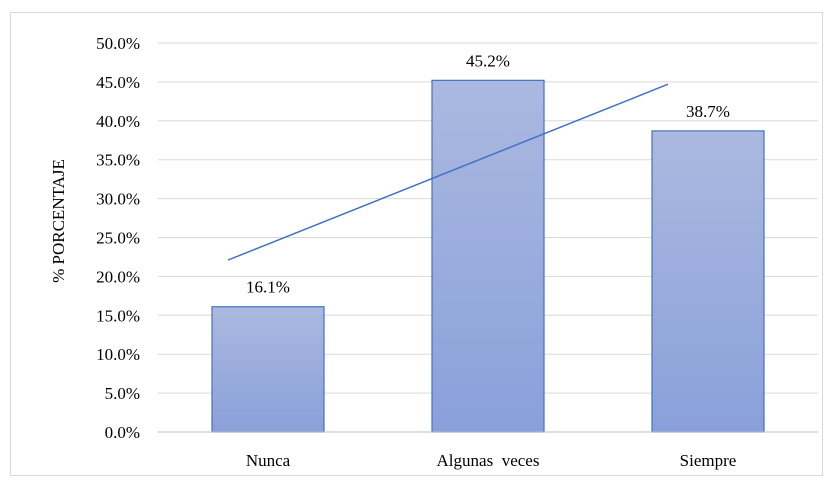  What do you see at coordinates (118, 160) in the screenshot?
I see `y-tick-label: 35.0%` at bounding box center [118, 160].